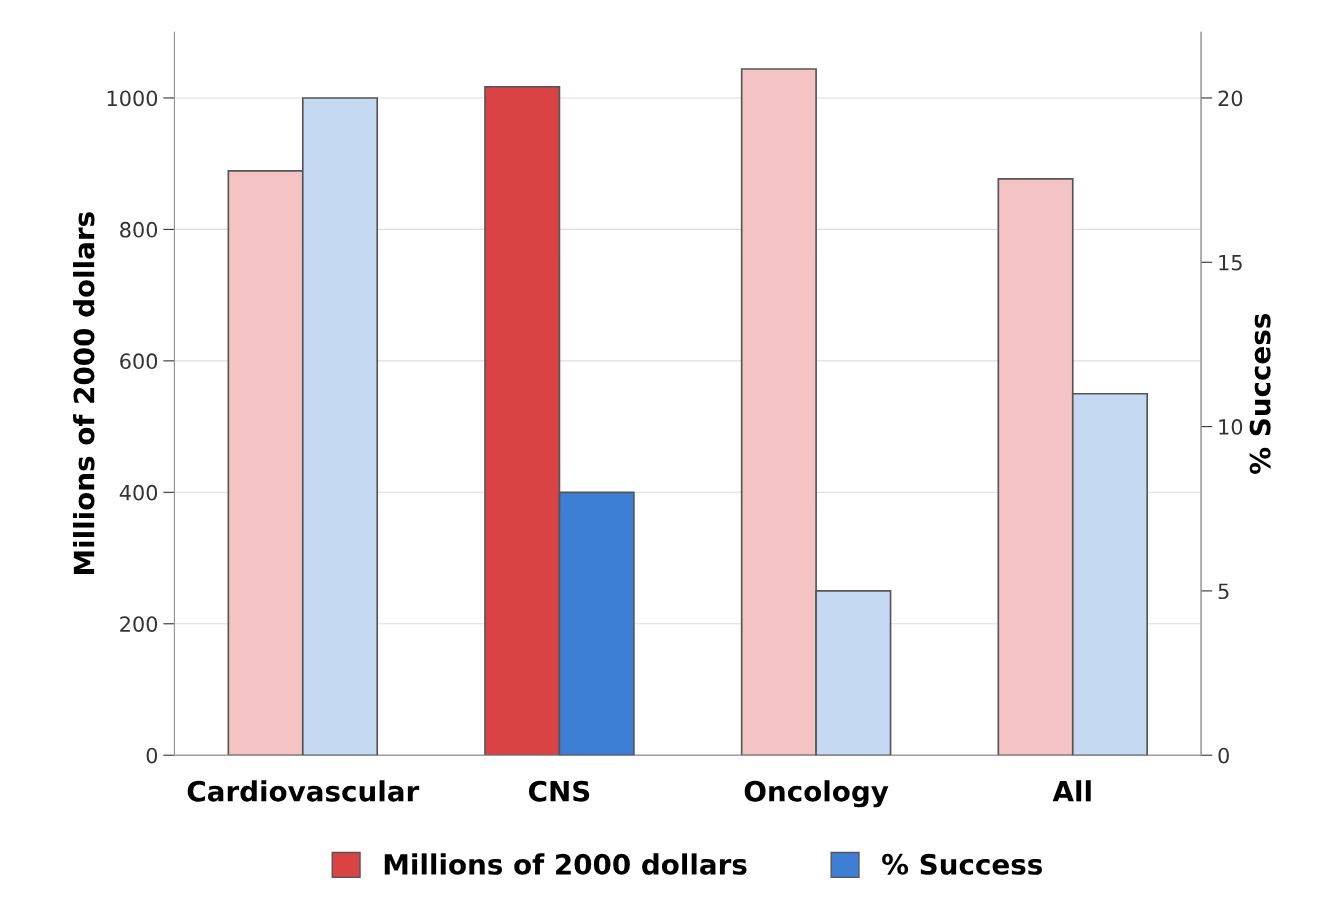  What do you see at coordinates (962, 864) in the screenshot?
I see `legend-label: % Success` at bounding box center [962, 864].